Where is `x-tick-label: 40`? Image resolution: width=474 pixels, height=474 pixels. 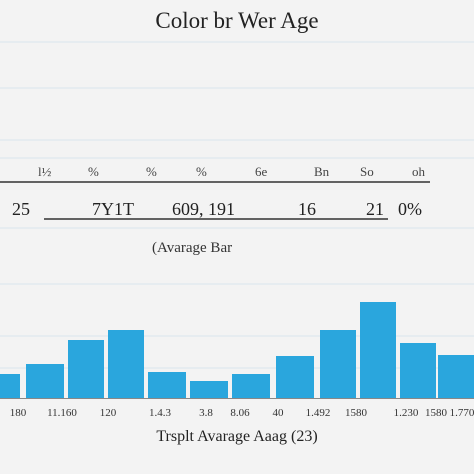 x-tick-label: 40 is located at coordinates (279, 413).